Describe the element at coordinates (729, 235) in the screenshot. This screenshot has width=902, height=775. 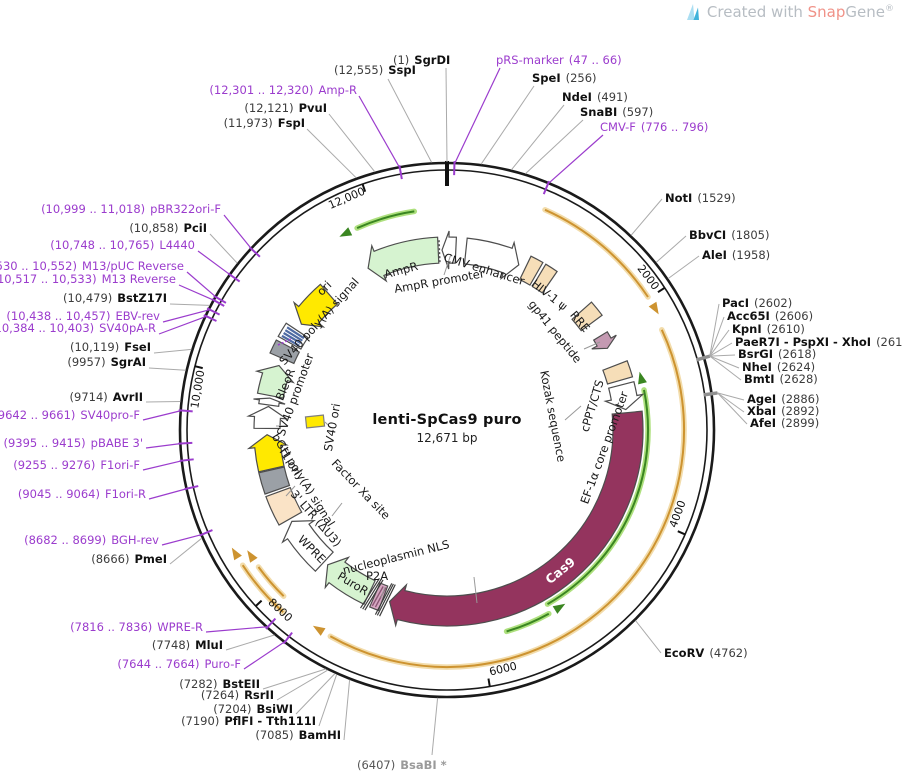
I see `site-label-bbvci: BbvCI (1805)` at that location.